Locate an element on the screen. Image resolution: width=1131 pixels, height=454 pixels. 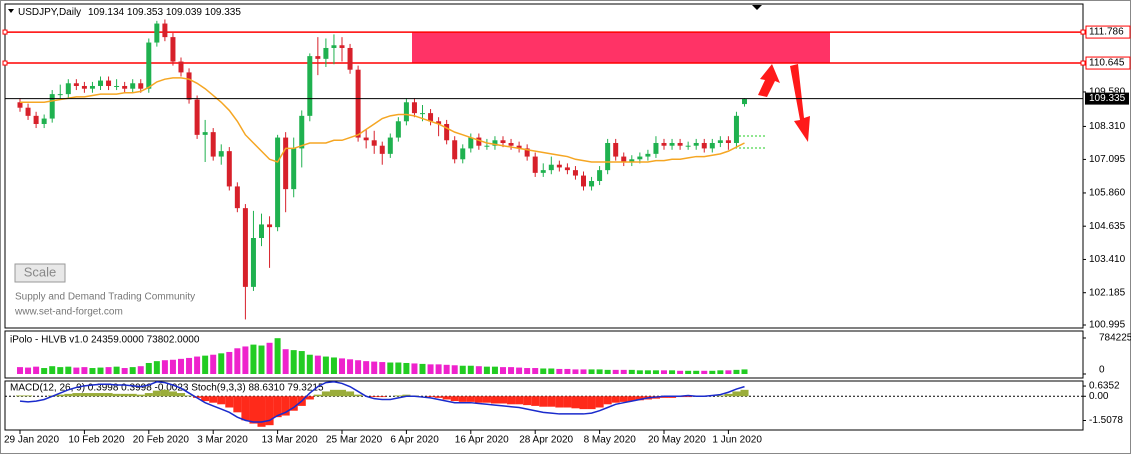
button-box is located at coordinates (40, 273).